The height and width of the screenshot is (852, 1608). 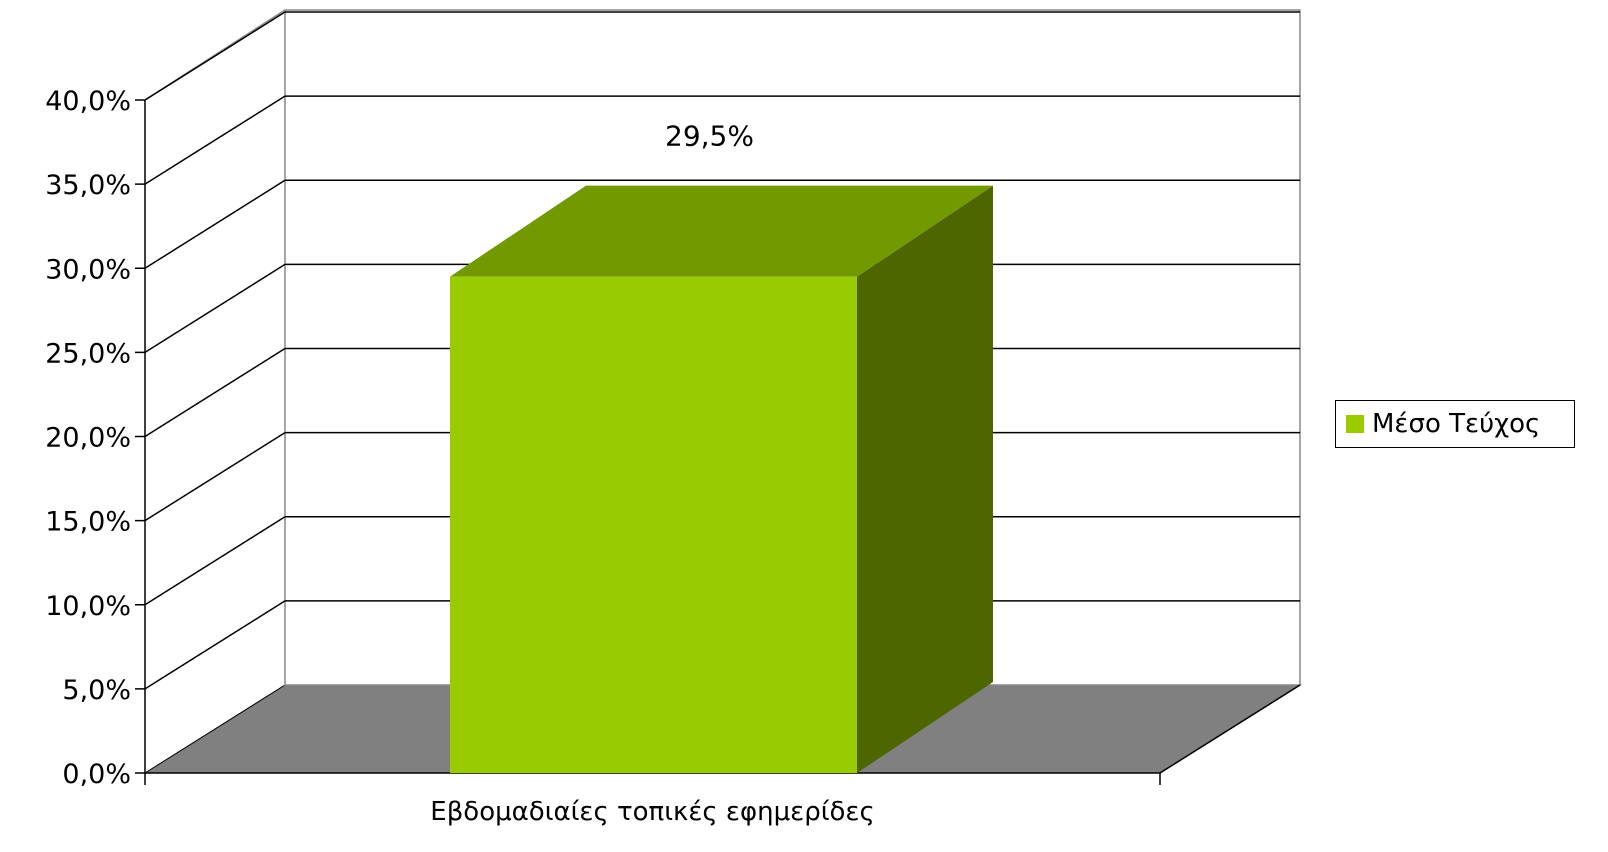 What do you see at coordinates (88, 101) in the screenshot?
I see `y-tick-label: 40,0%` at bounding box center [88, 101].